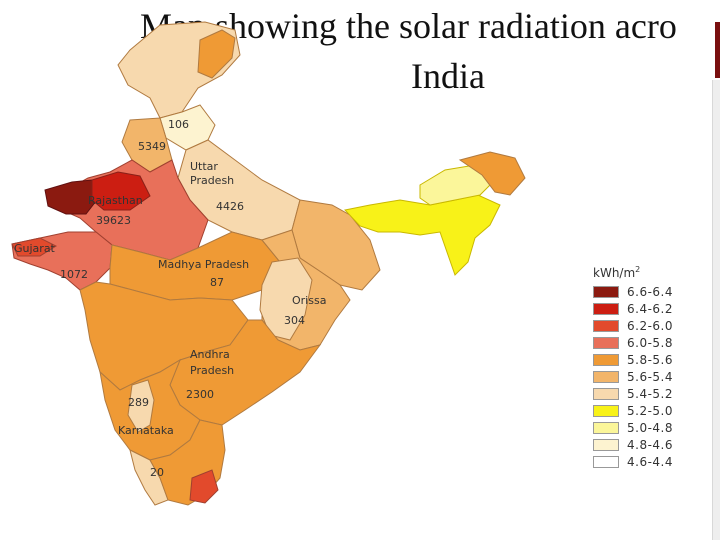 The height and width of the screenshot is (540, 720). I want to click on legend-label: 5.8-5.6, so click(650, 359).